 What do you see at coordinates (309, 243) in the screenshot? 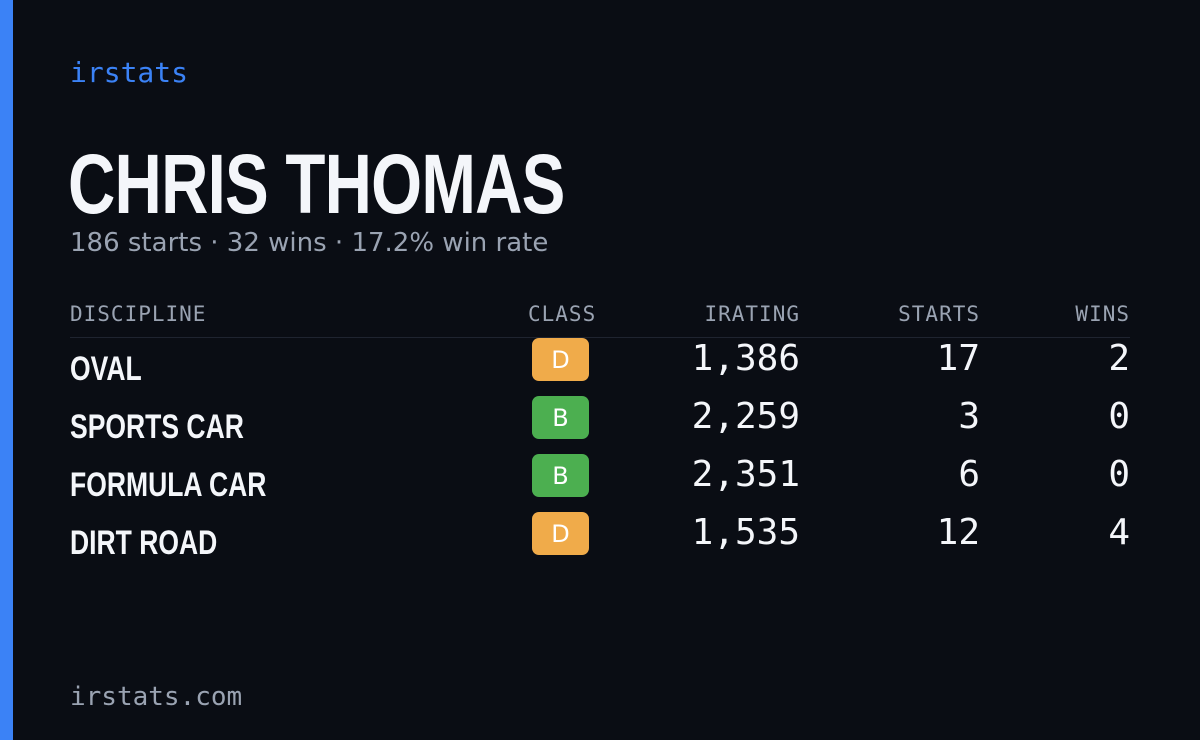
I see `player-summary: 186 starts · 32 wins · 17.2% win rate` at bounding box center [309, 243].